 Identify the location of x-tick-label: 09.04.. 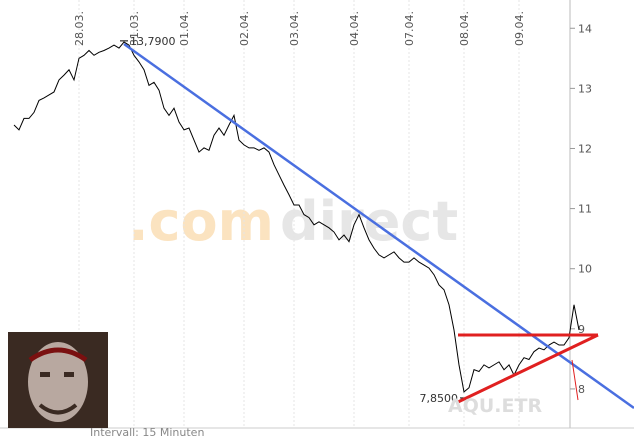
(519, 28).